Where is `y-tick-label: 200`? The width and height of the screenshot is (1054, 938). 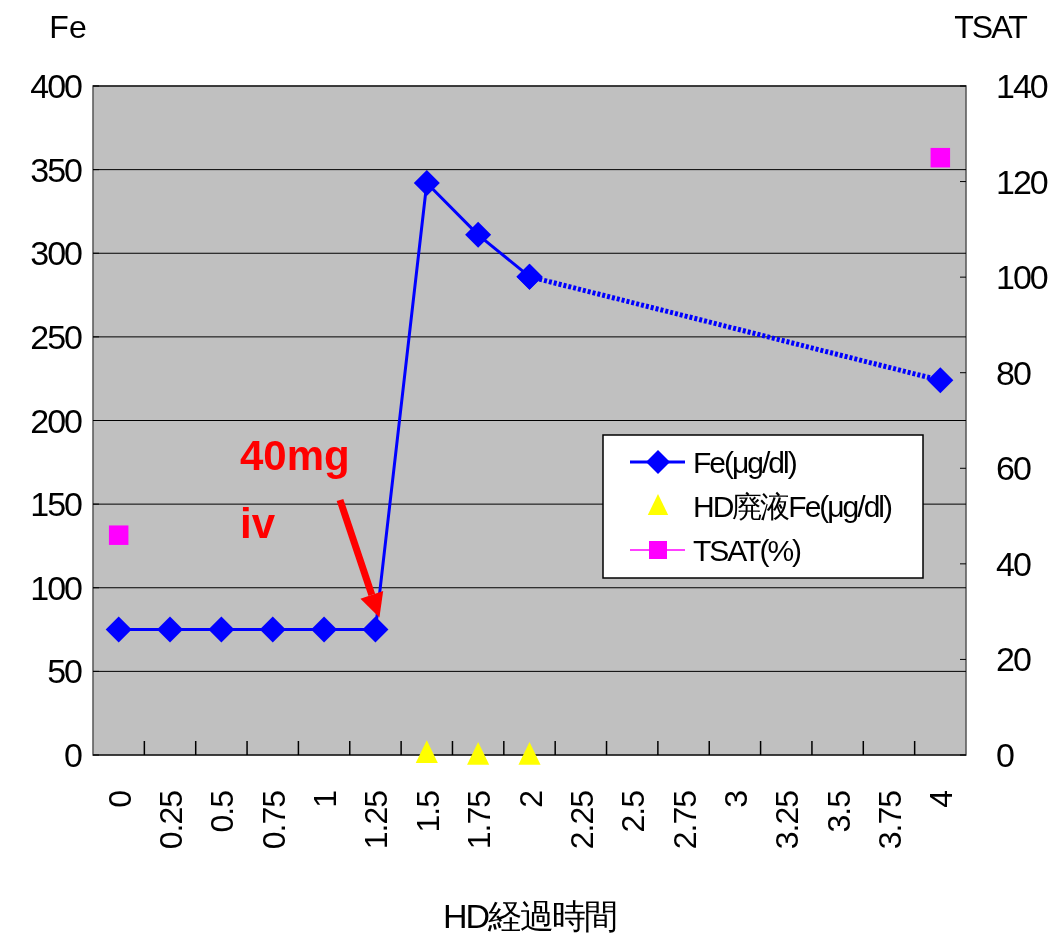 y-tick-label: 200 is located at coordinates (56, 420).